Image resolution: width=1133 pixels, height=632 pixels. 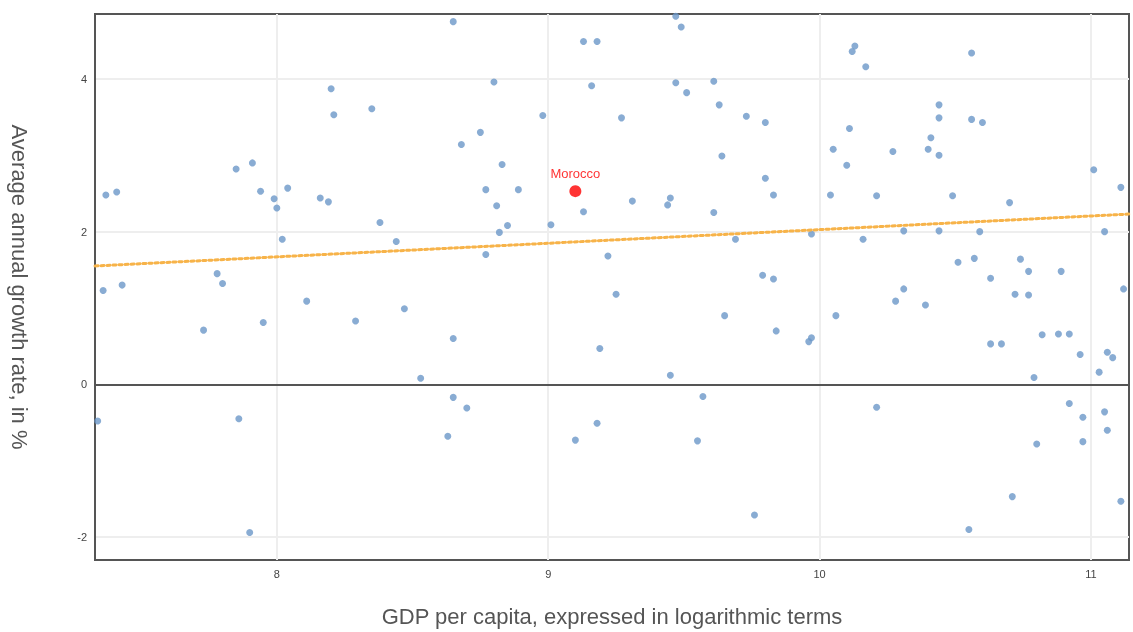 What do you see at coordinates (276, 573) in the screenshot?
I see `x-tick-label: 8` at bounding box center [276, 573].